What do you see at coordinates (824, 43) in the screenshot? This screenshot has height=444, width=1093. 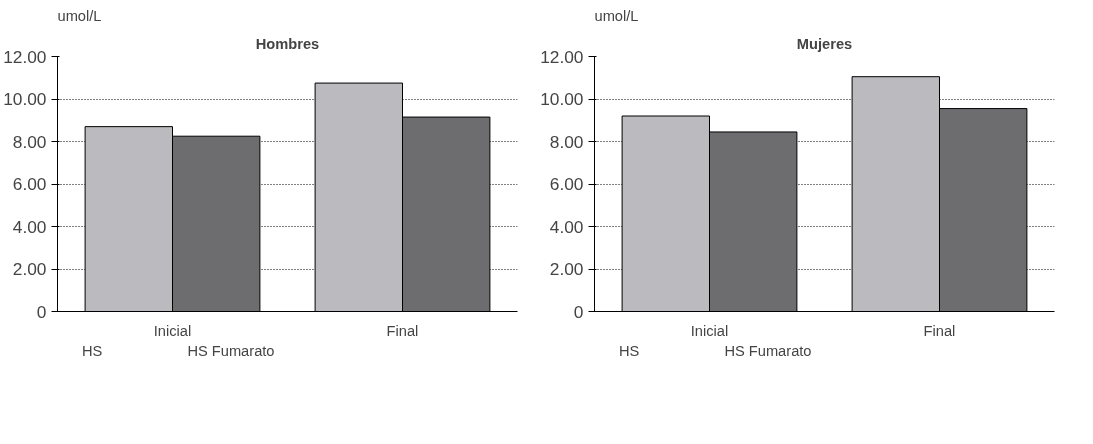 I see `chart-title: Mujeres` at bounding box center [824, 43].